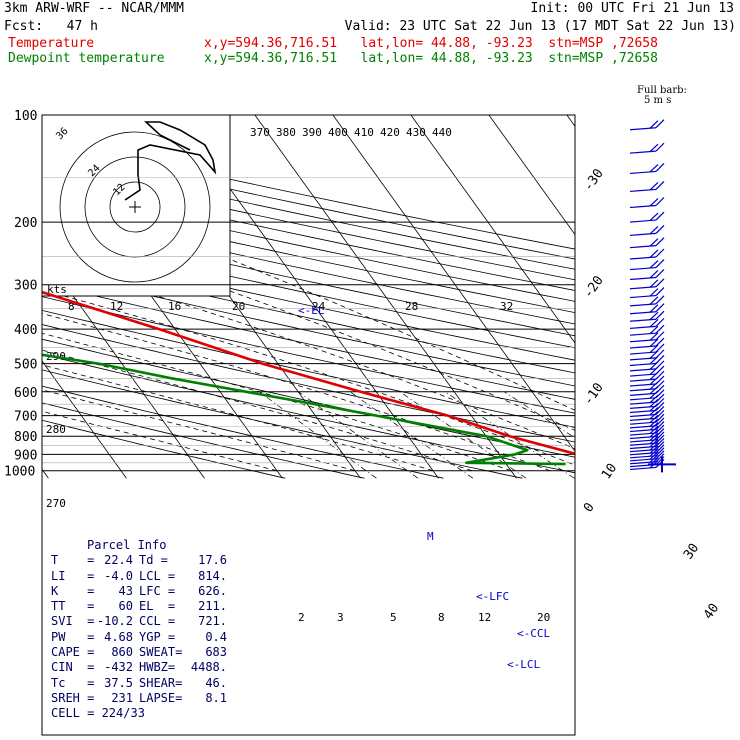 The image size is (740, 740). I want to click on hodograph-ring, so click(135, 207).